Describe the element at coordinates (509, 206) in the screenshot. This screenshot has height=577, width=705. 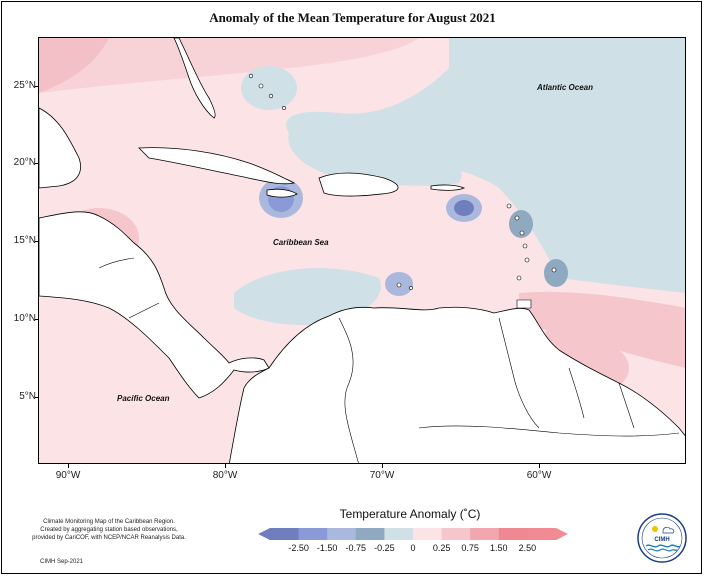
I see `island-antigua` at that location.